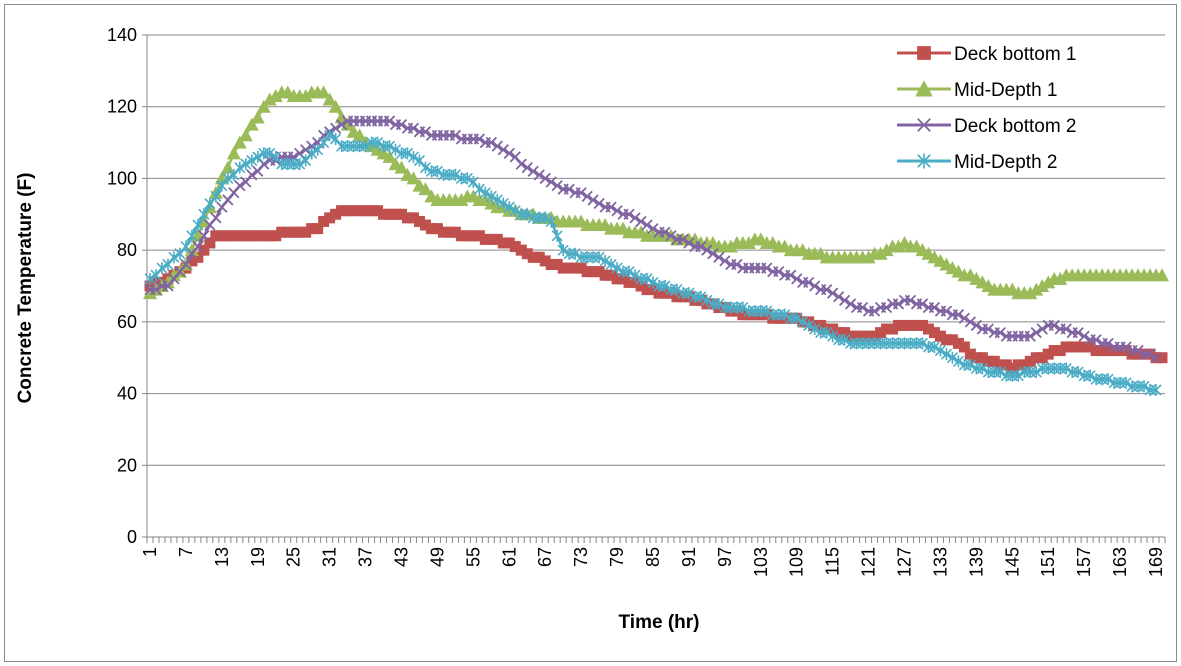  What do you see at coordinates (581, 557) in the screenshot?
I see `x-tick-label: 73` at bounding box center [581, 557].